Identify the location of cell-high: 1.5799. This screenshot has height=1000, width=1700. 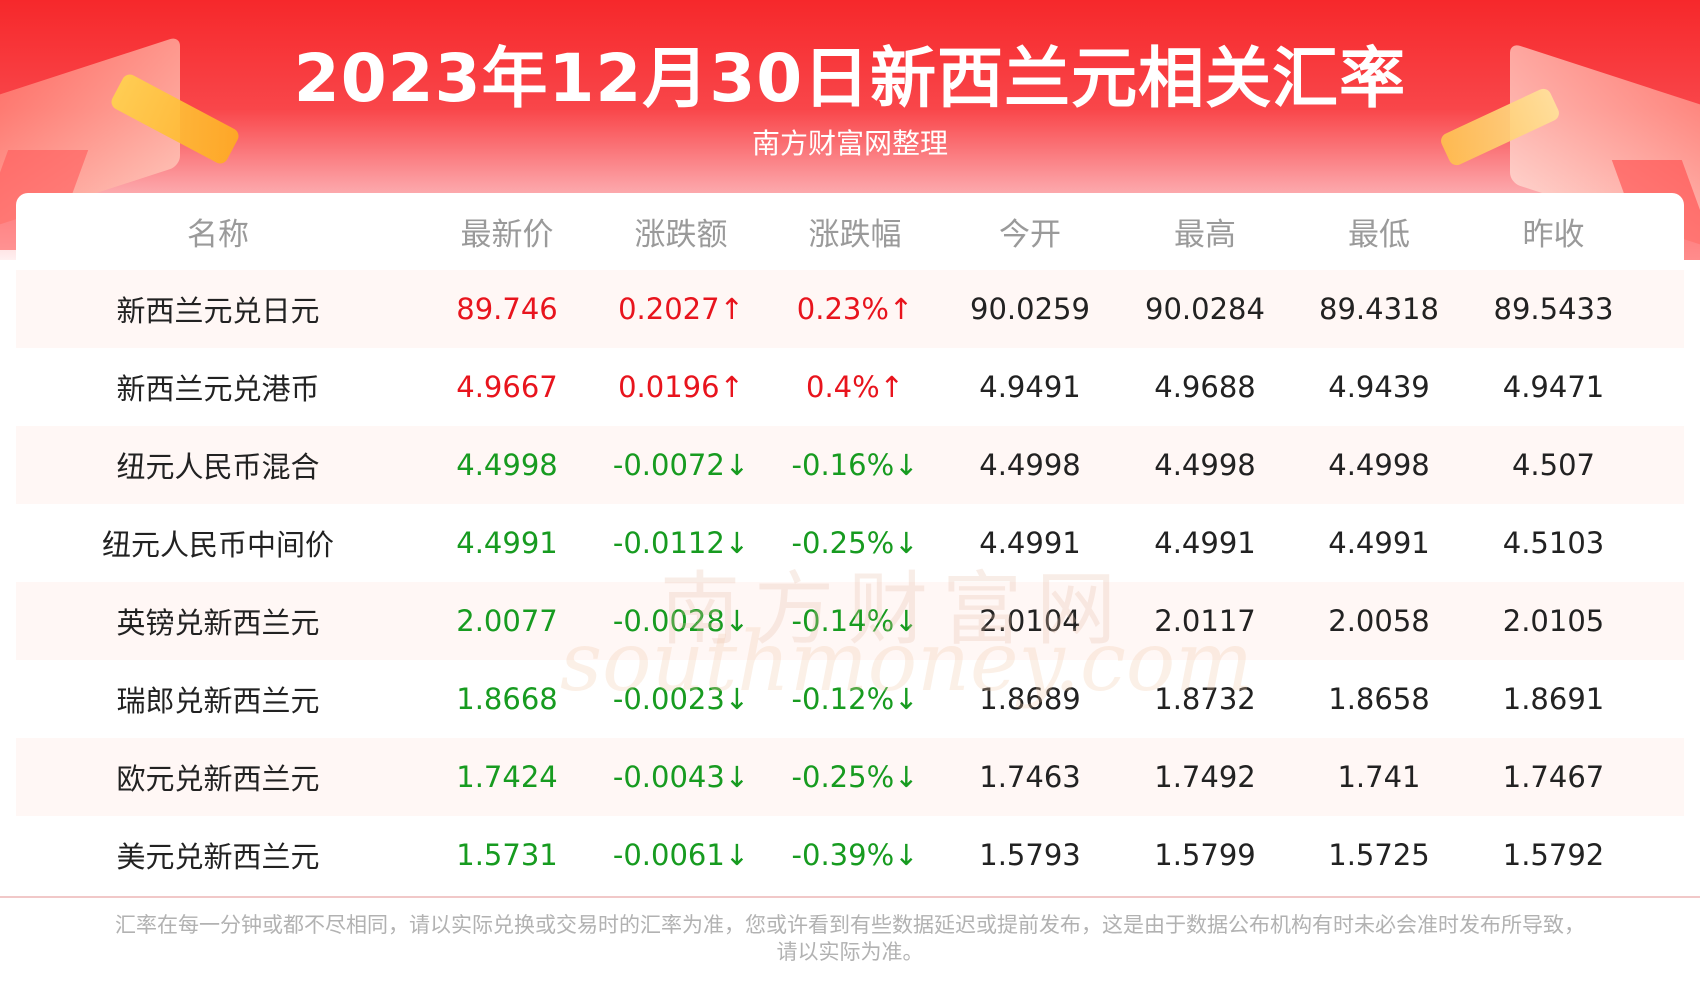
(1205, 855).